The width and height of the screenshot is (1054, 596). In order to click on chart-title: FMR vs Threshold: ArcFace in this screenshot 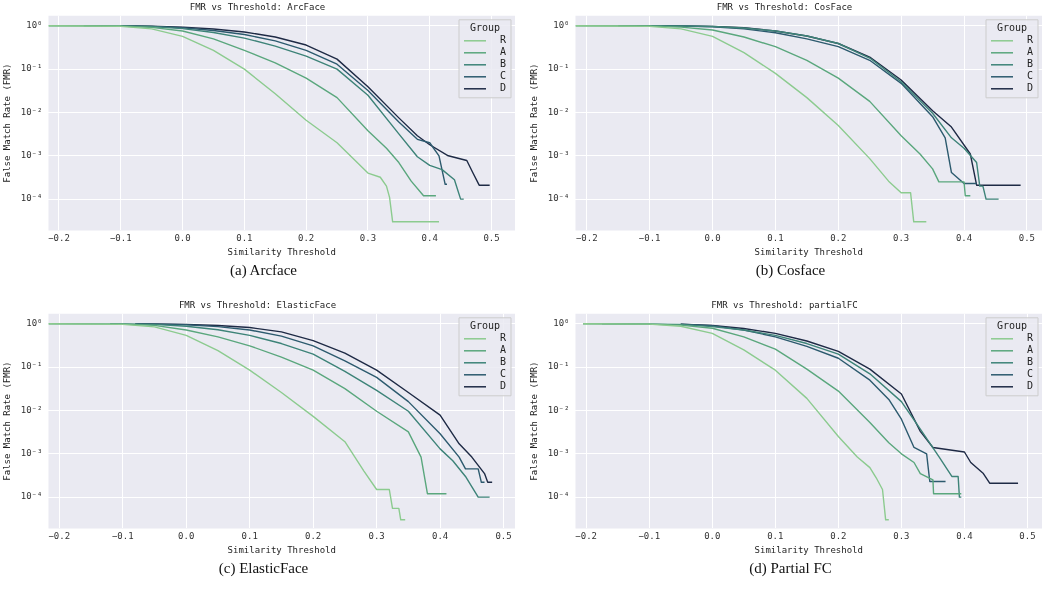, I will do `click(257, 6)`.